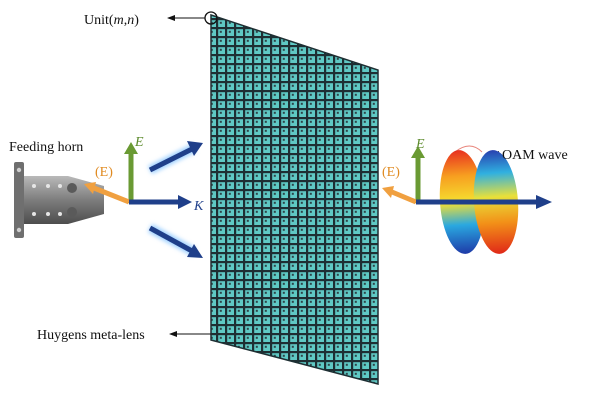 The image size is (600, 397). Describe the element at coordinates (104, 172) in the screenshot. I see `left-paren-e-label: (E)` at that location.